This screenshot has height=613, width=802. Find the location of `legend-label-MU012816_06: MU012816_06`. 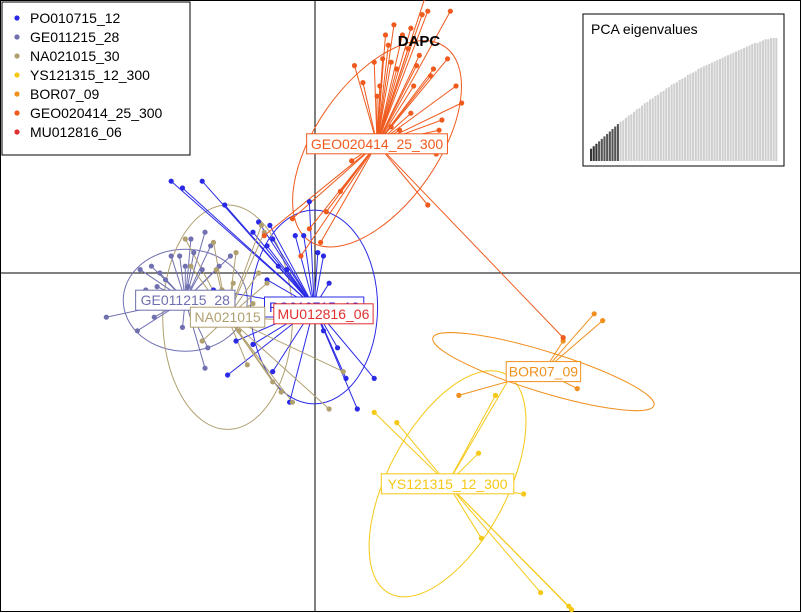

legend-label-MU012816_06: MU012816_06 is located at coordinates (76, 132).